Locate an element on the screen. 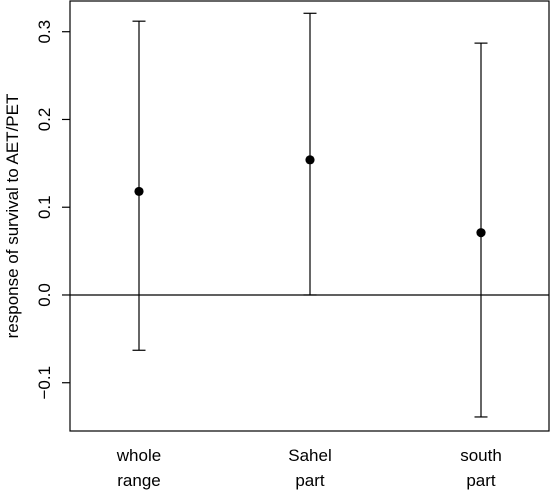 The image size is (551, 491). y-tick-label: 0.3 is located at coordinates (44, 32).